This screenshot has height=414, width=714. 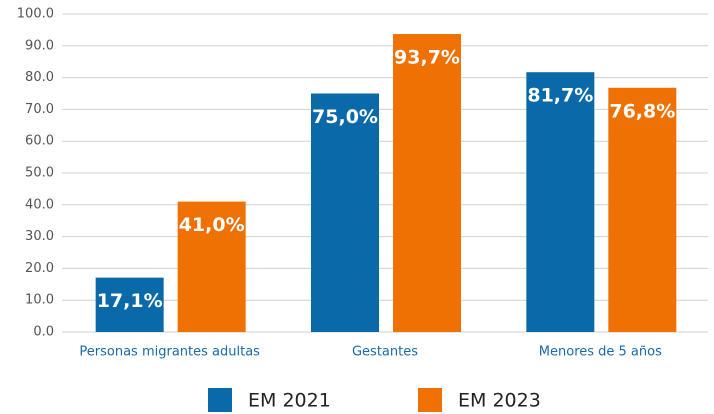 What do you see at coordinates (39, 141) in the screenshot?
I see `y-tick-label: 60.0` at bounding box center [39, 141].